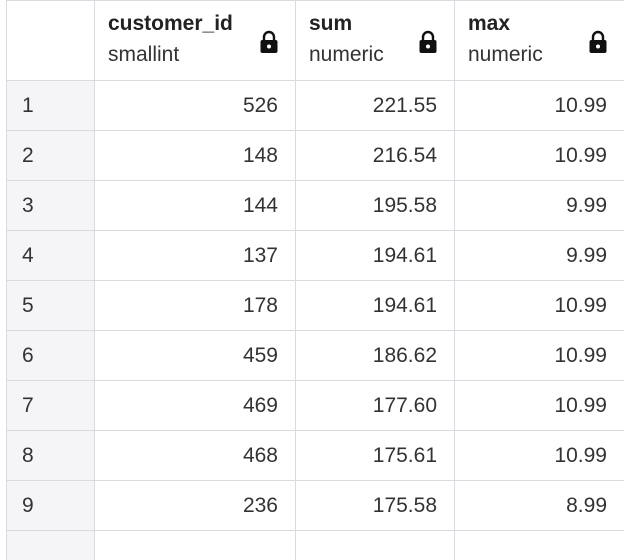  Describe the element at coordinates (51, 106) in the screenshot. I see `row-number: 1` at that location.